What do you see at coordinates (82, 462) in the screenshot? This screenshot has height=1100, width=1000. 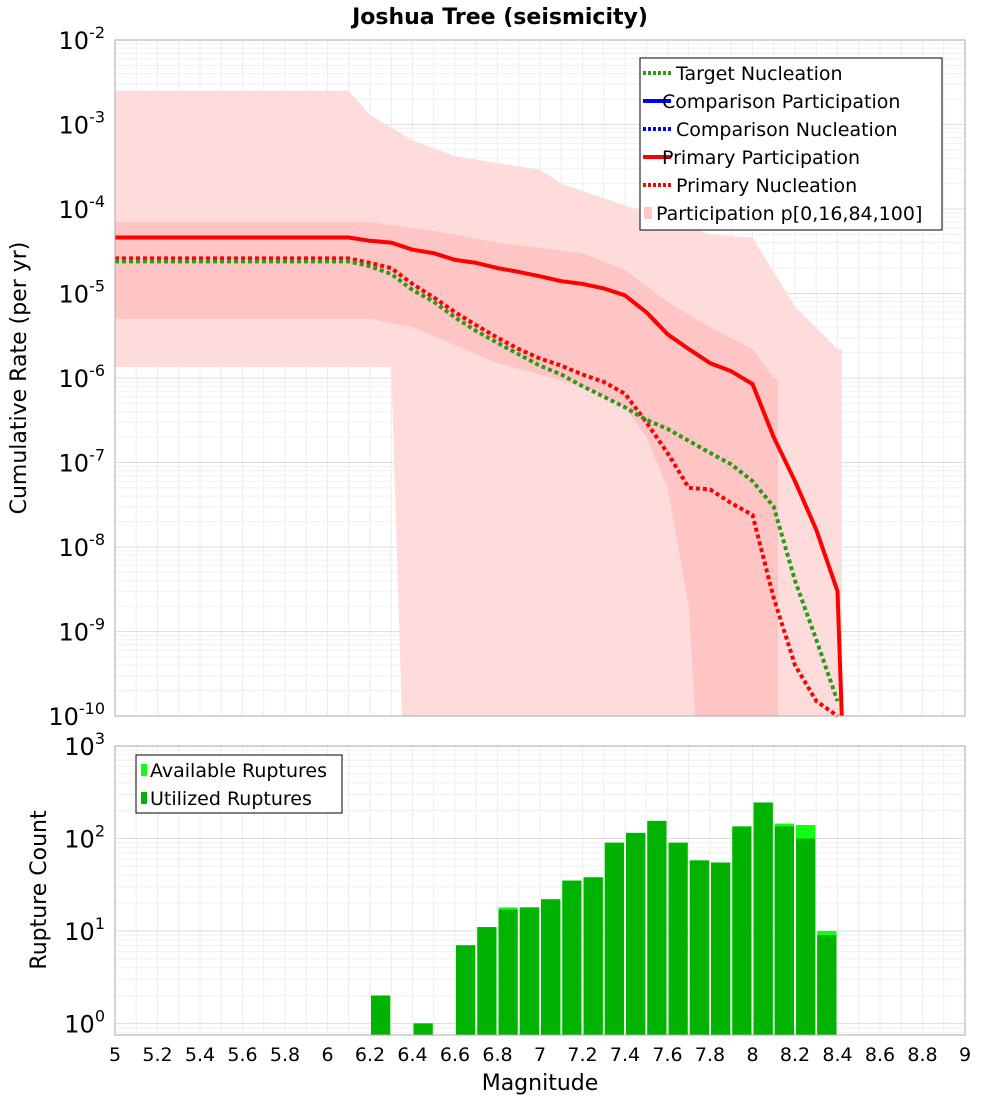 I see `y-tick-label: 10⁻⁷` at bounding box center [82, 462].